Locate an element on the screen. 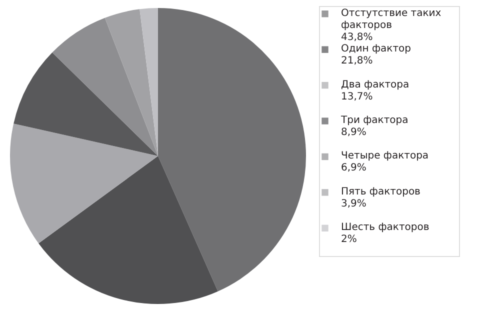  legend-label: Шесть факторов is located at coordinates (385, 228).